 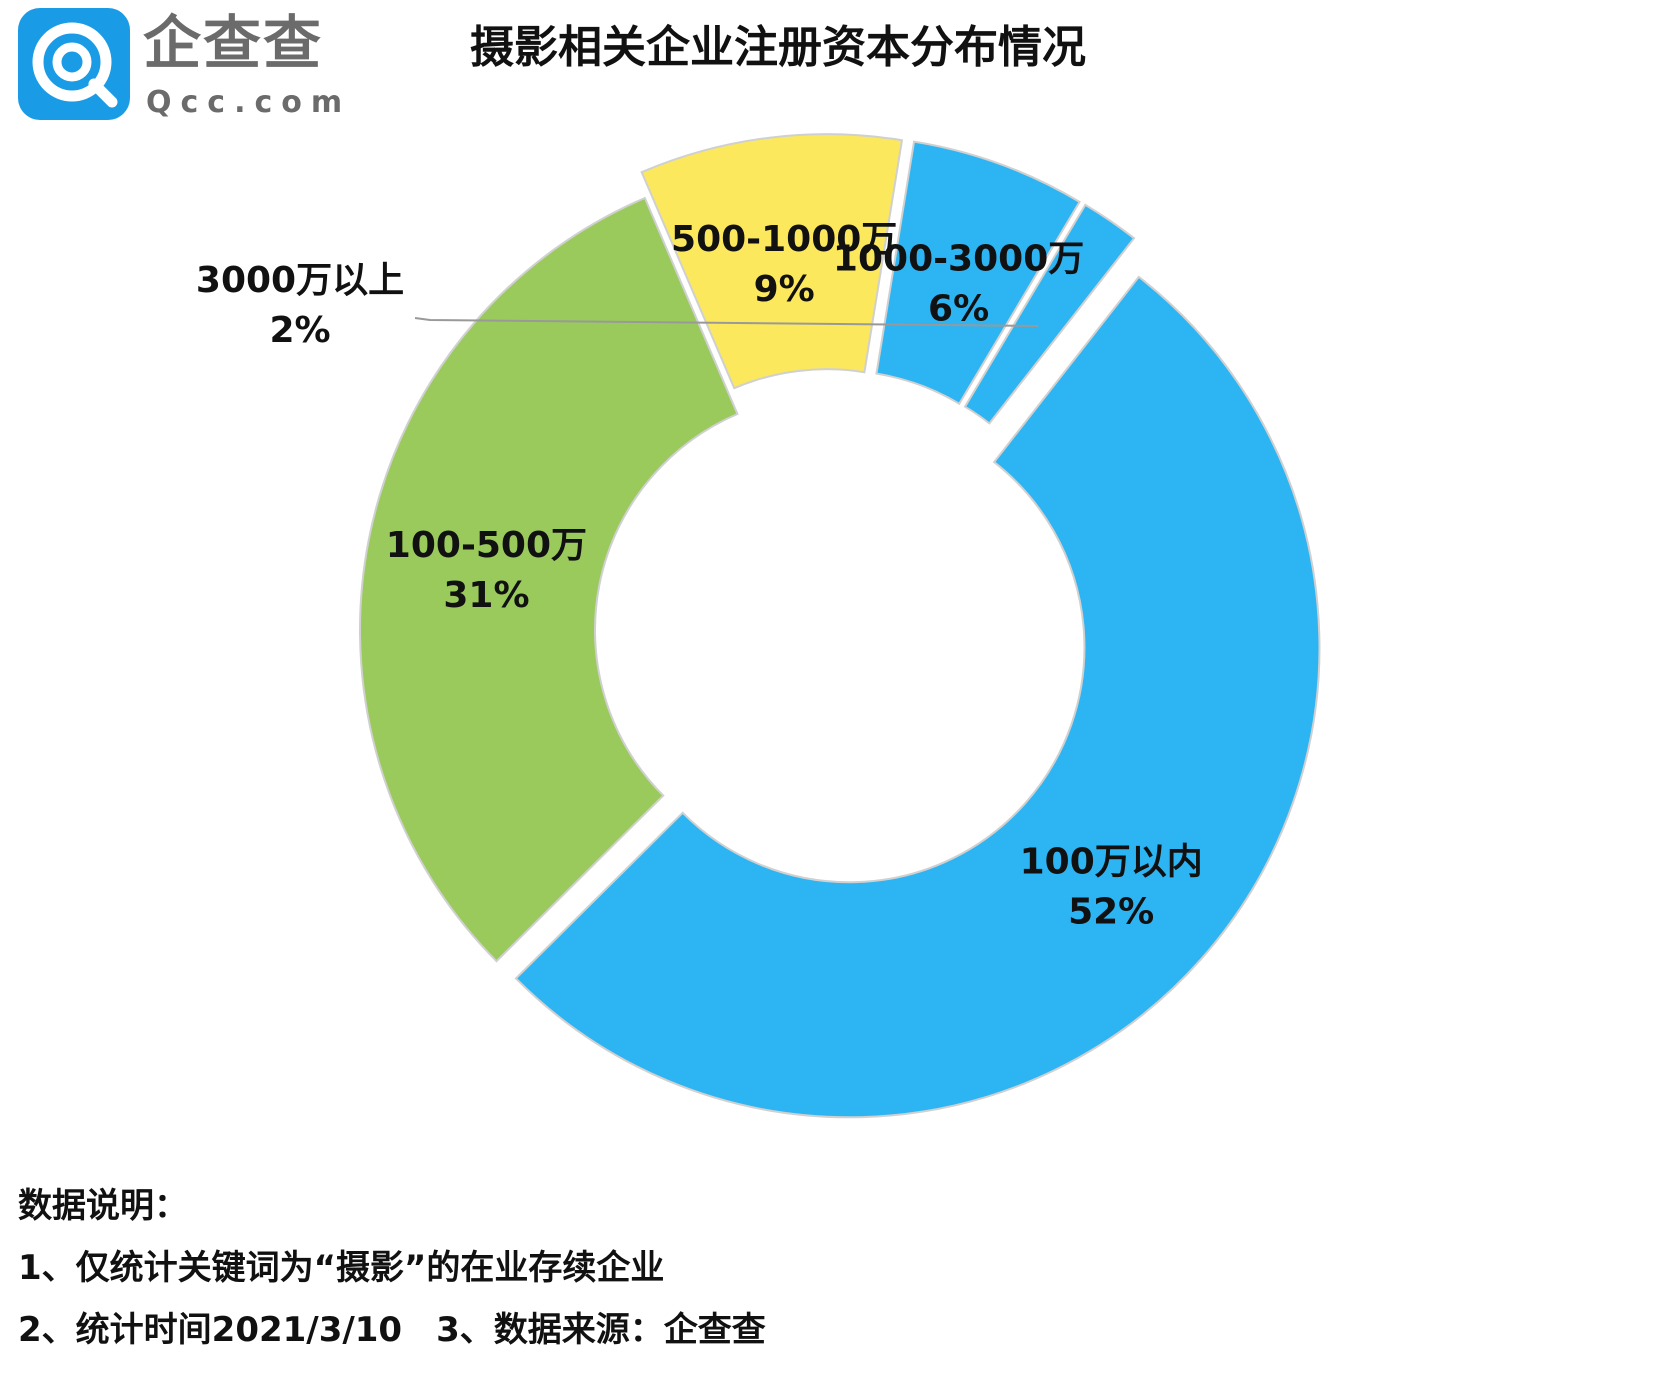 I want to click on slice-3-category-label: 500-1000万, so click(x=784, y=239).